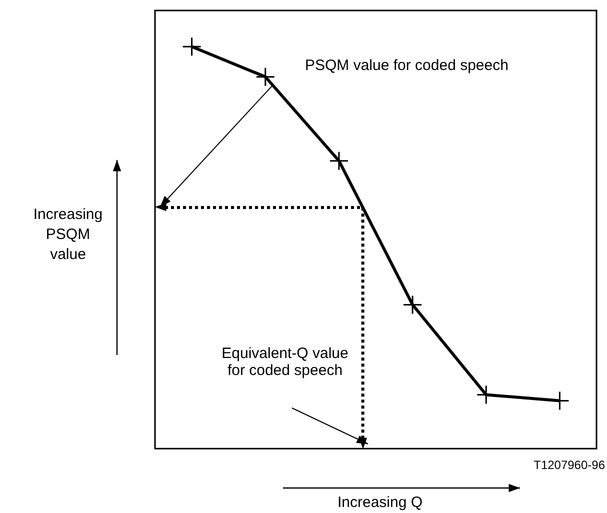 Image resolution: width=607 pixels, height=513 pixels. What do you see at coordinates (380, 502) in the screenshot?
I see `x-axis-title: Increasing Q` at bounding box center [380, 502].